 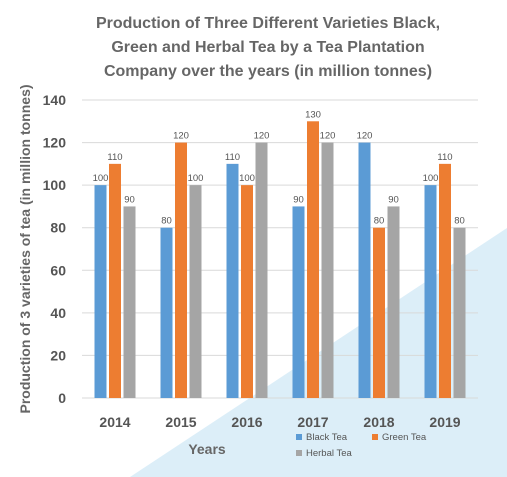 I want to click on chart-title-line-2: Green and Herbal Tea by a Tea Plantation, so click(x=267, y=47).